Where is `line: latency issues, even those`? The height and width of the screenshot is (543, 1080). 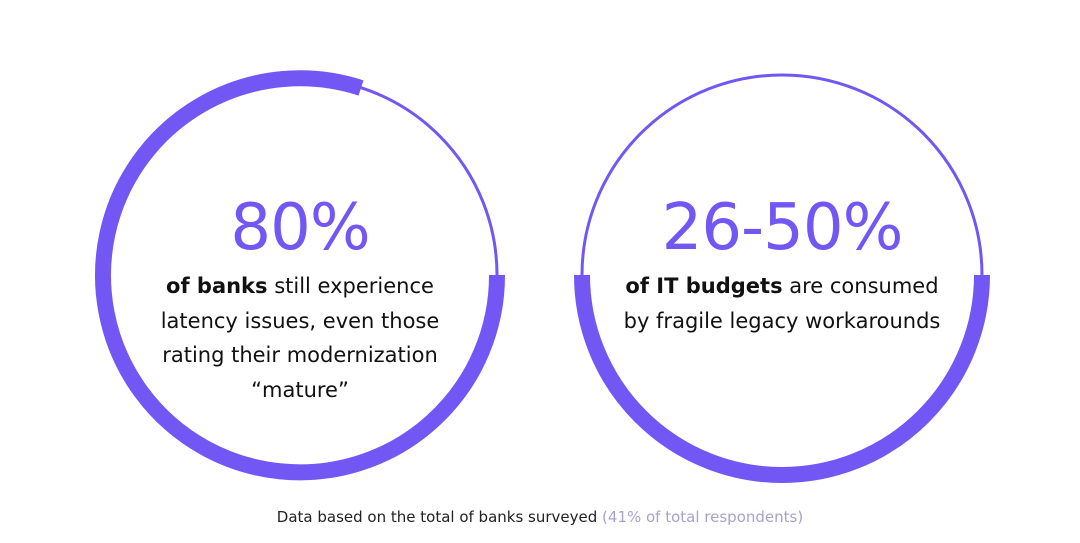
line: latency issues, even those is located at coordinates (300, 320).